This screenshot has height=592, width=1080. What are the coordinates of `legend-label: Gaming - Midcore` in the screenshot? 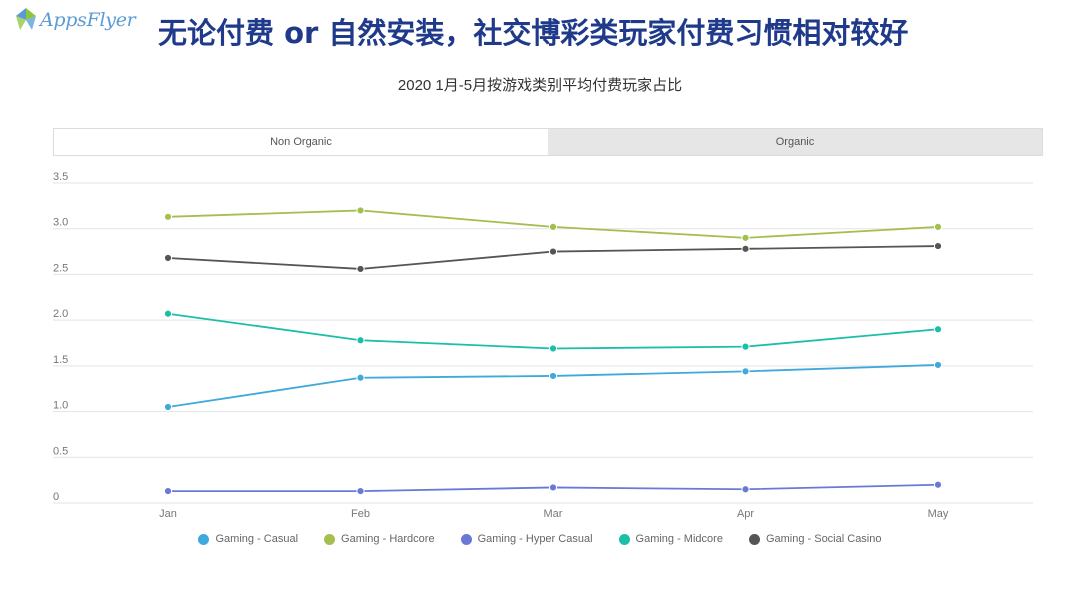 It's located at (679, 539).